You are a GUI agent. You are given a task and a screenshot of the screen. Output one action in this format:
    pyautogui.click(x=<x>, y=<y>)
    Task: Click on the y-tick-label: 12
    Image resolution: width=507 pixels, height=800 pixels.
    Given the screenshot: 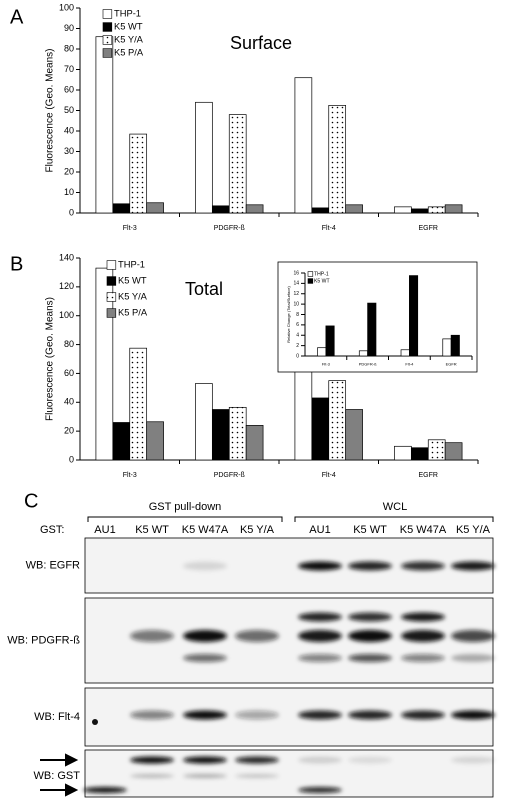 What is the action you would take?
    pyautogui.click(x=296, y=294)
    